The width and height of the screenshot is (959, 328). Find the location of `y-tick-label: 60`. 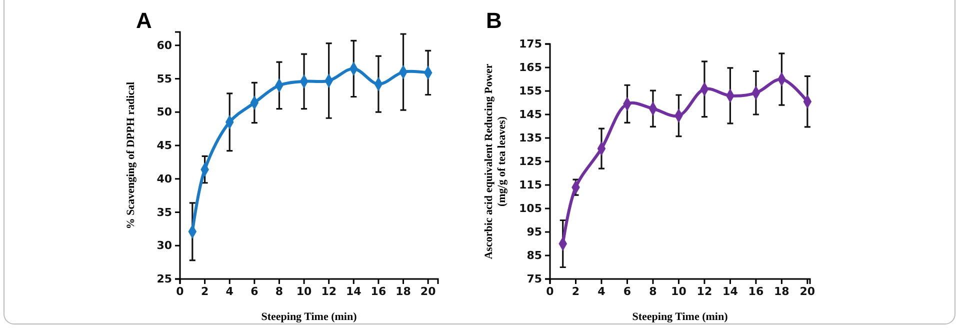

y-tick-label: 60 is located at coordinates (164, 45).